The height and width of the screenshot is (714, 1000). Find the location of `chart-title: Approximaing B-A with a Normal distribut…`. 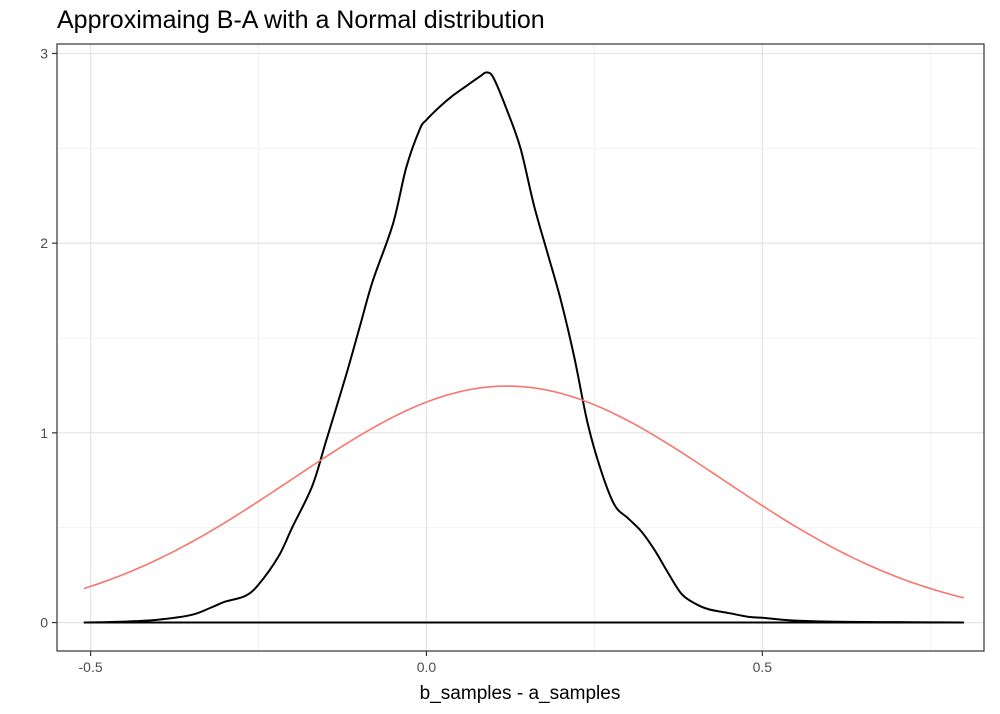

chart-title: Approximaing B-A with a Normal distribut… is located at coordinates (301, 20).